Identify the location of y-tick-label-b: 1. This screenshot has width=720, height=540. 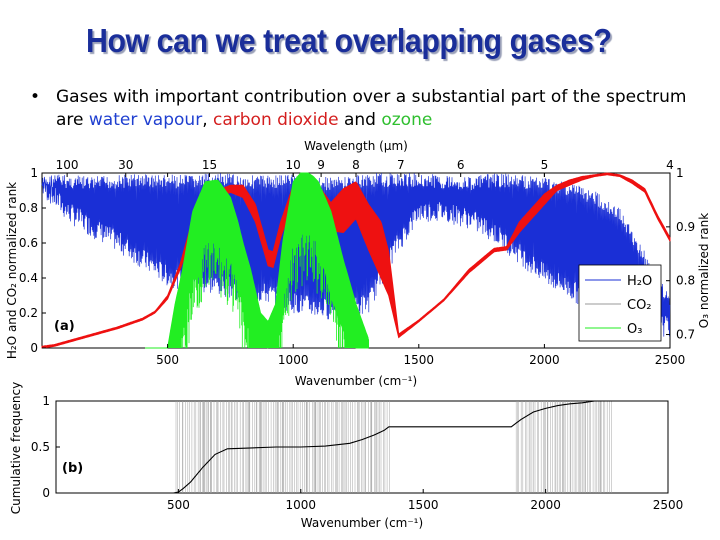
(46, 401).